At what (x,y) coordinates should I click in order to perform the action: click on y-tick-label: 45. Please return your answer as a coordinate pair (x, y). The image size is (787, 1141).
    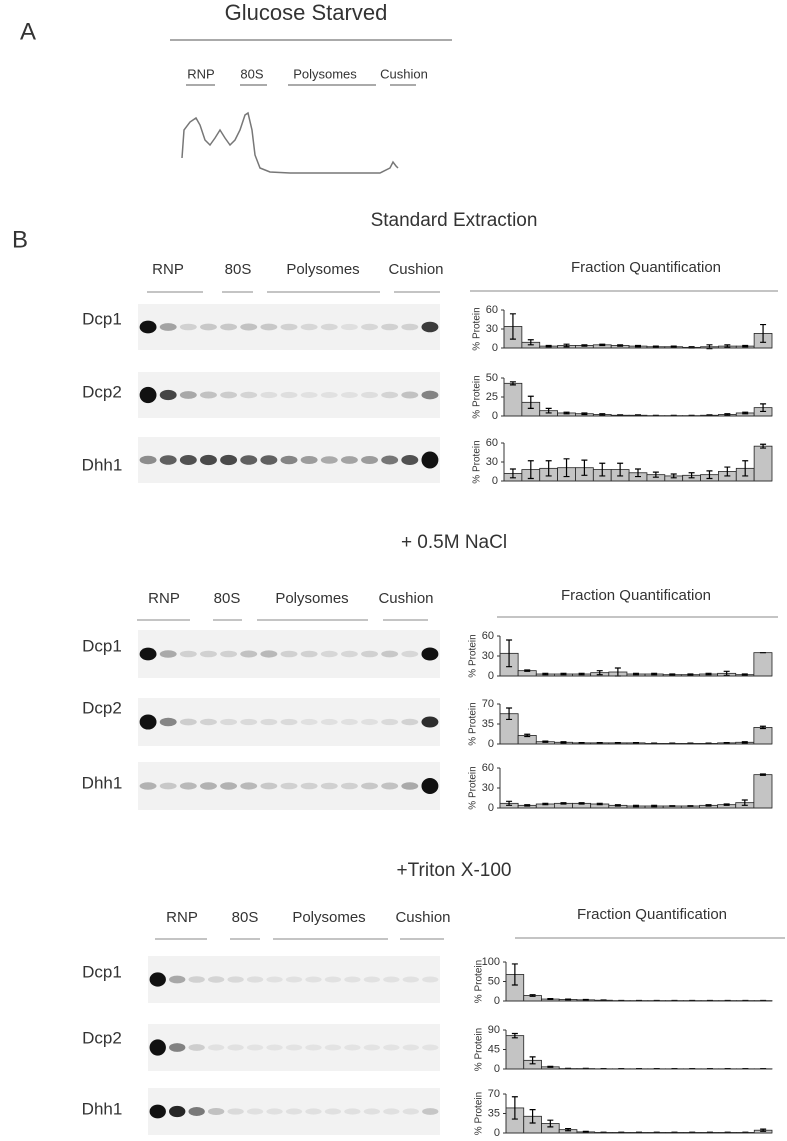
    Looking at the image, I should click on (494, 1049).